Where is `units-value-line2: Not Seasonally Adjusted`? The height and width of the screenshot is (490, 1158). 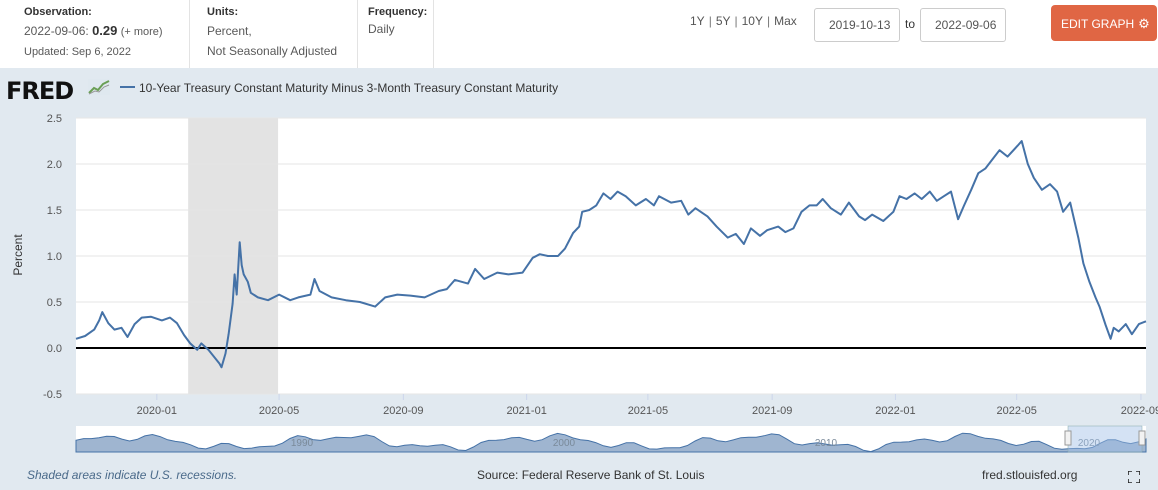 units-value-line2: Not Seasonally Adjusted is located at coordinates (272, 51).